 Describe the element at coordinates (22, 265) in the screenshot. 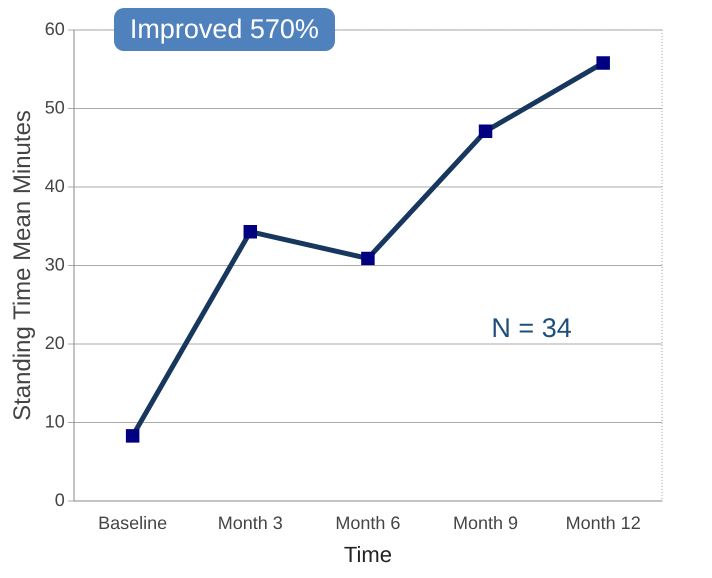

I see `y-axis-title: Standing Time Mean Minutes` at that location.